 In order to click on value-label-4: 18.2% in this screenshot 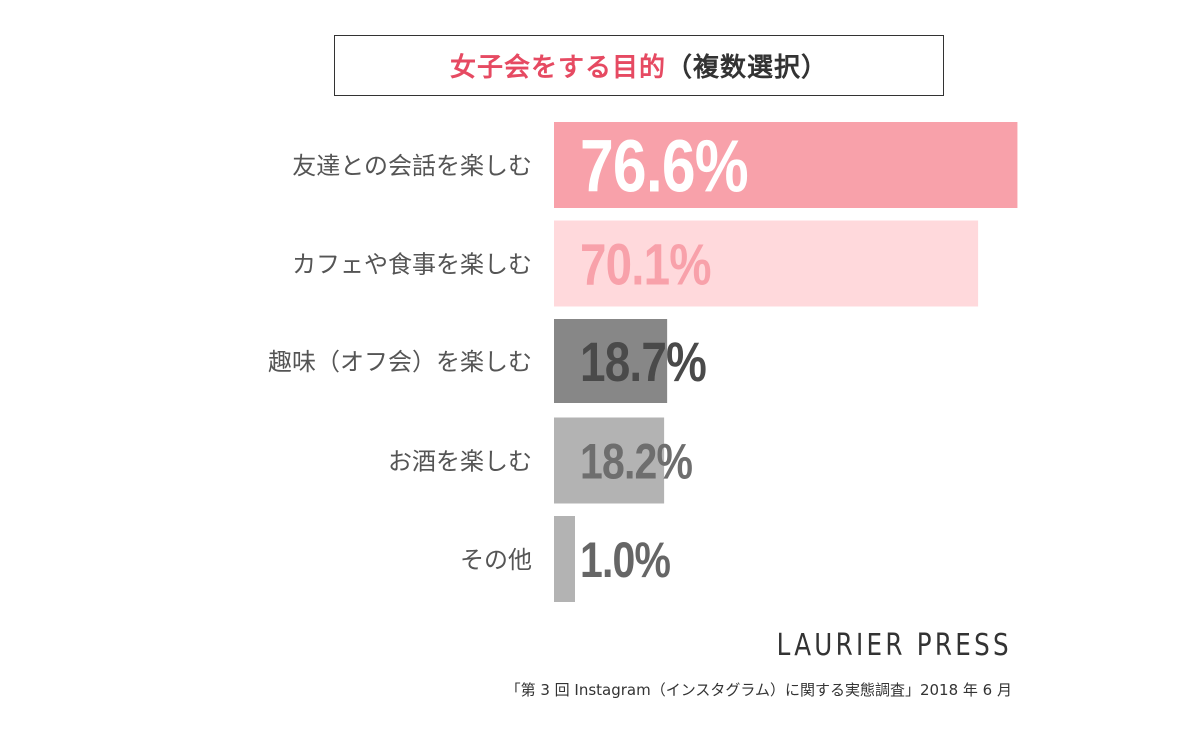, I will do `click(636, 462)`.